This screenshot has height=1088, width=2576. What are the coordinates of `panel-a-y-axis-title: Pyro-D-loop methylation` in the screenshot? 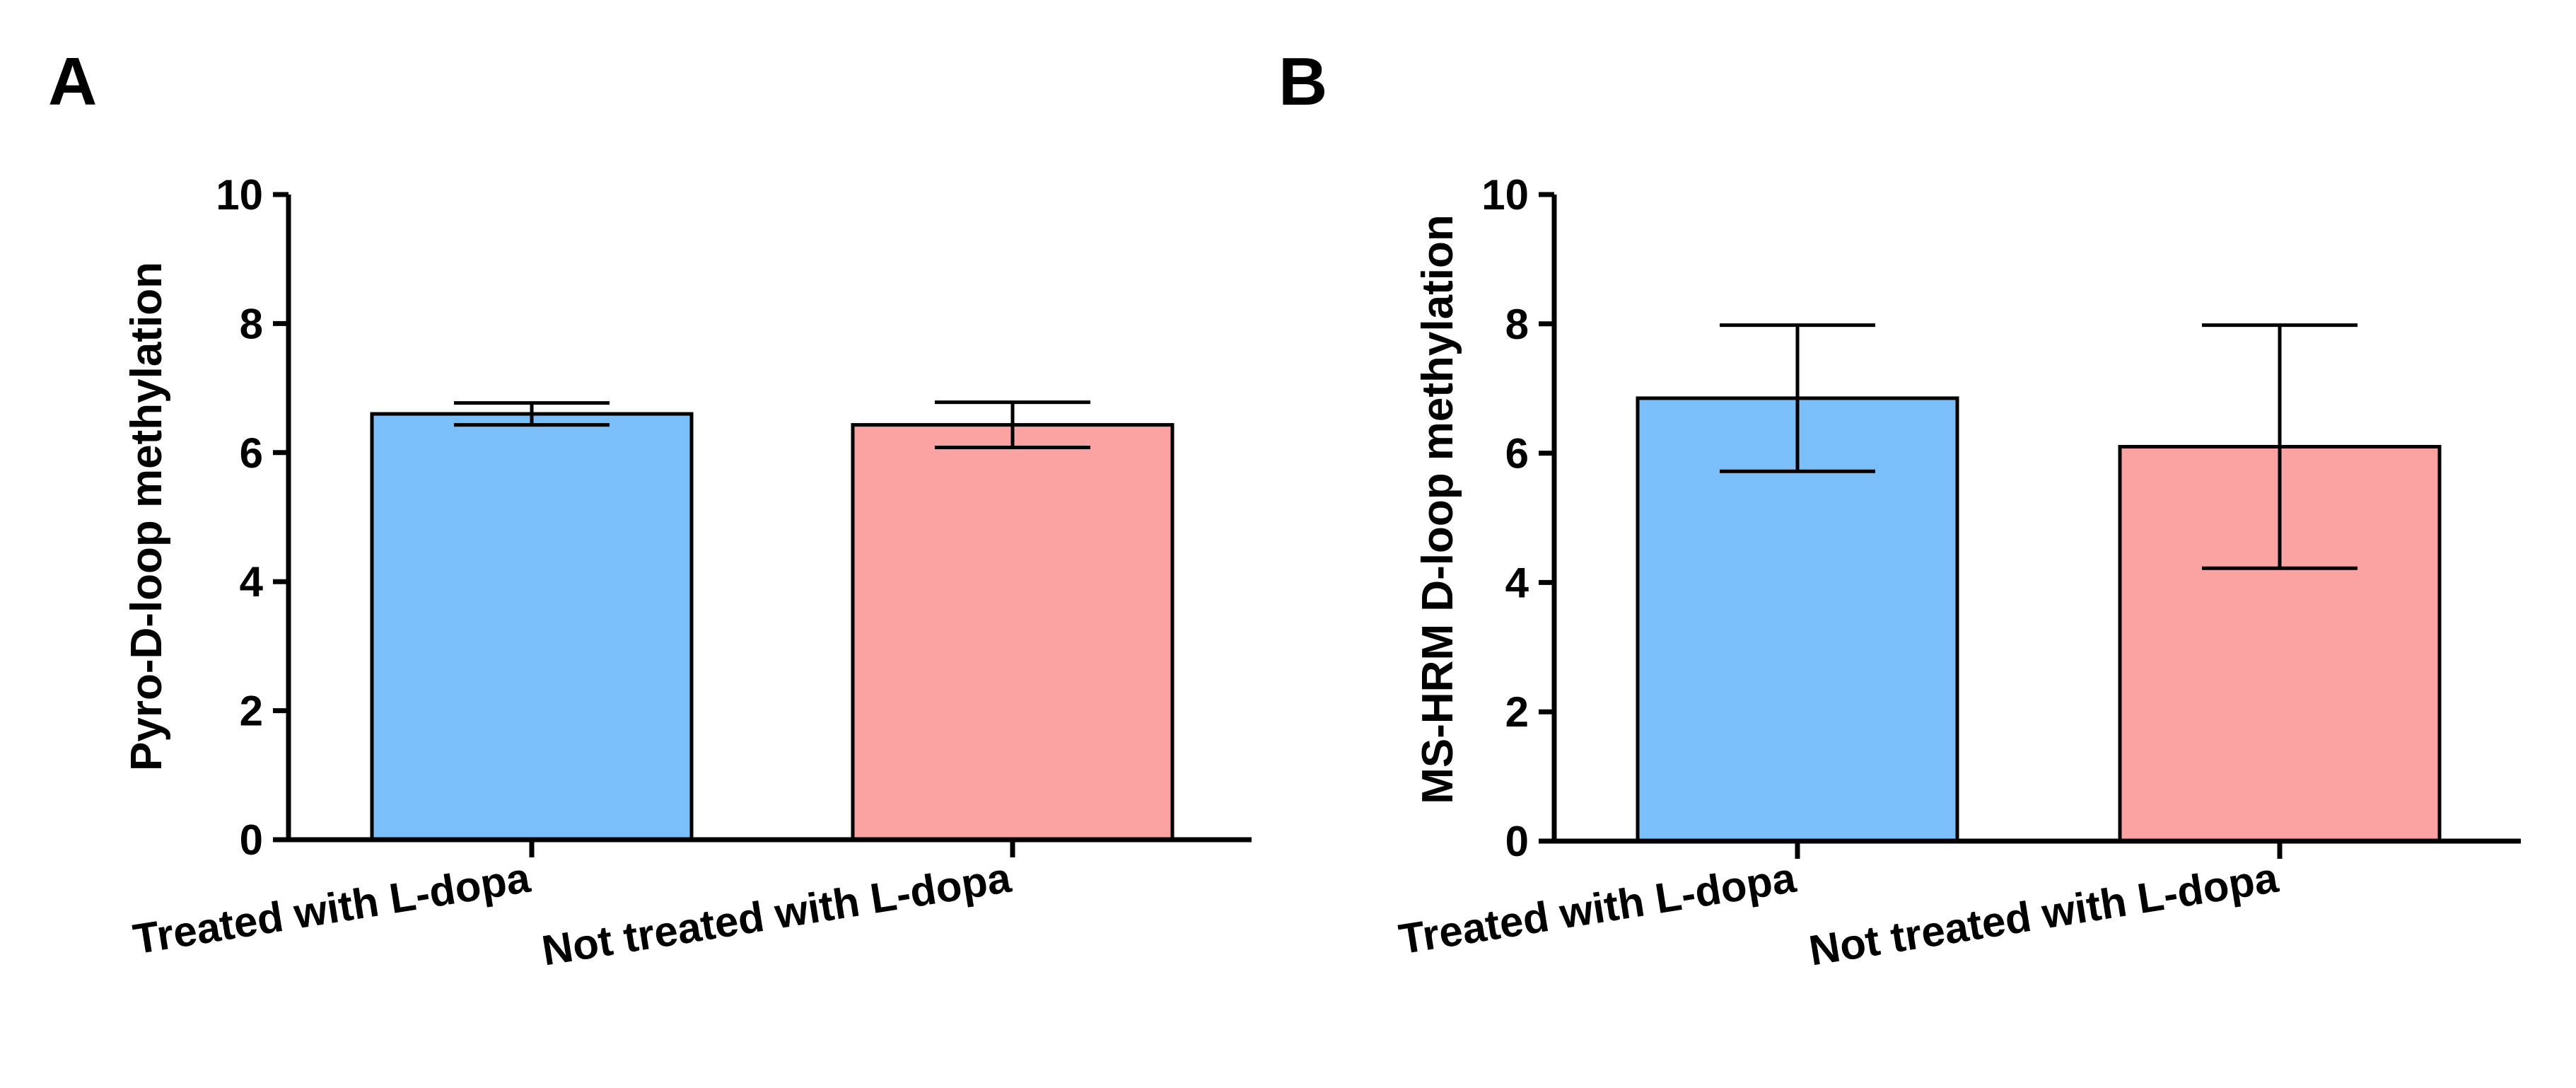 It's located at (146, 516).